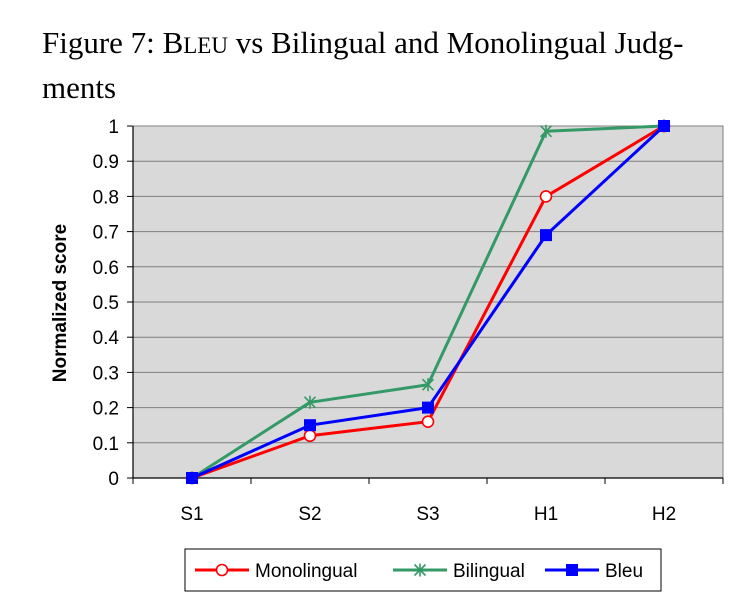 The height and width of the screenshot is (595, 737). What do you see at coordinates (60, 303) in the screenshot?
I see `y-axis-label: Normalized score` at bounding box center [60, 303].